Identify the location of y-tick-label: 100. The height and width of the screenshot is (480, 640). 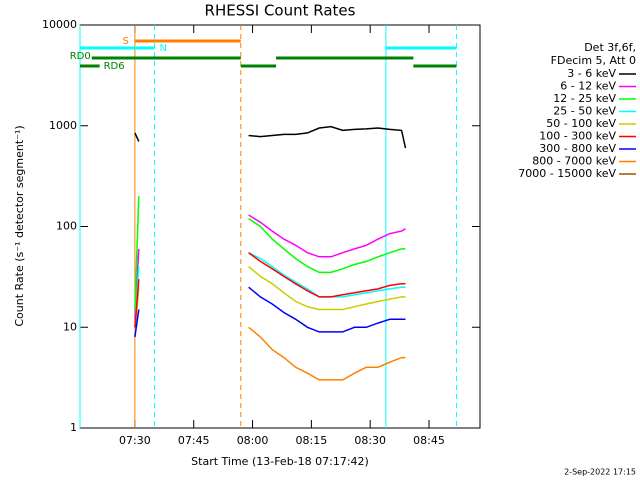
(66, 226).